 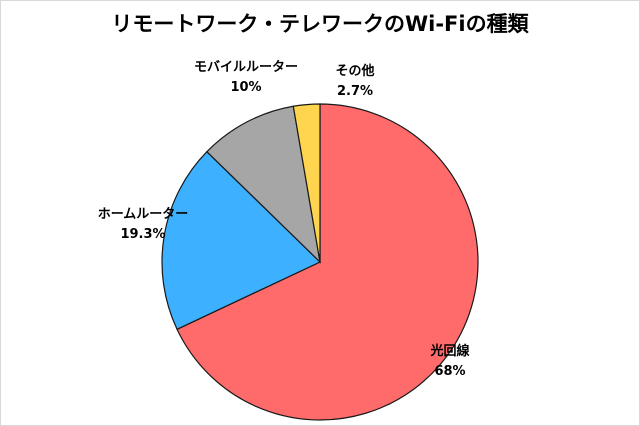 I want to click on slice-mobile-router, so click(x=263, y=184).